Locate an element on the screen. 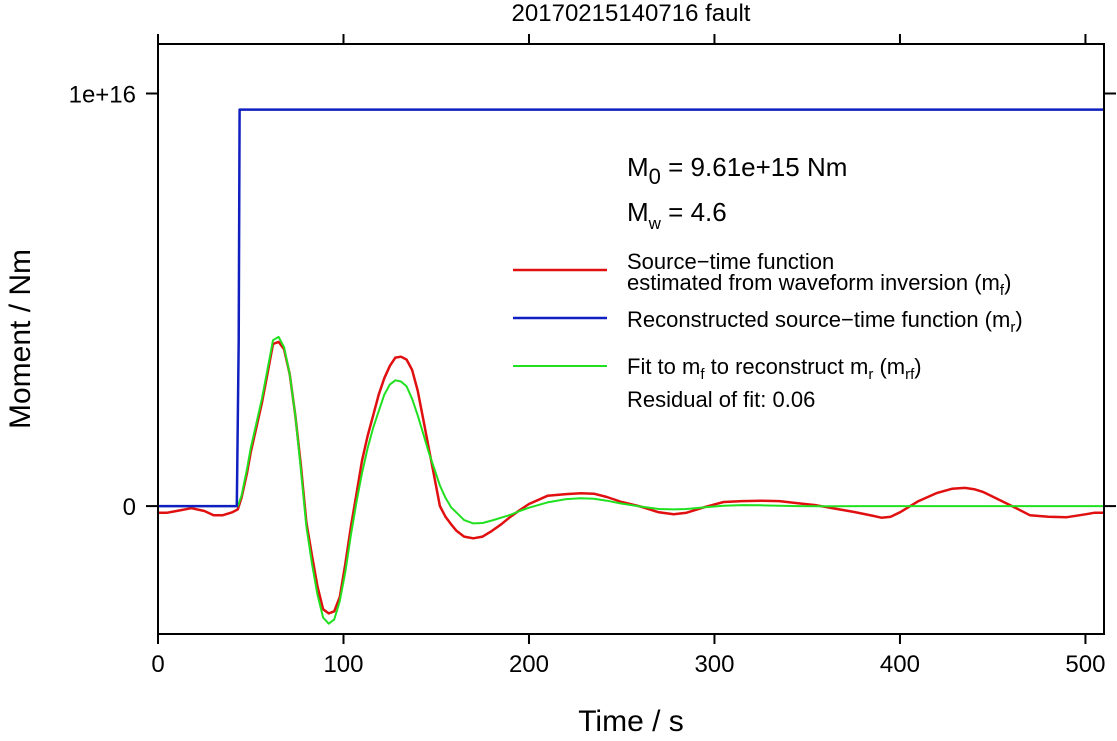  x-axis-title: Time / s is located at coordinates (631, 720).